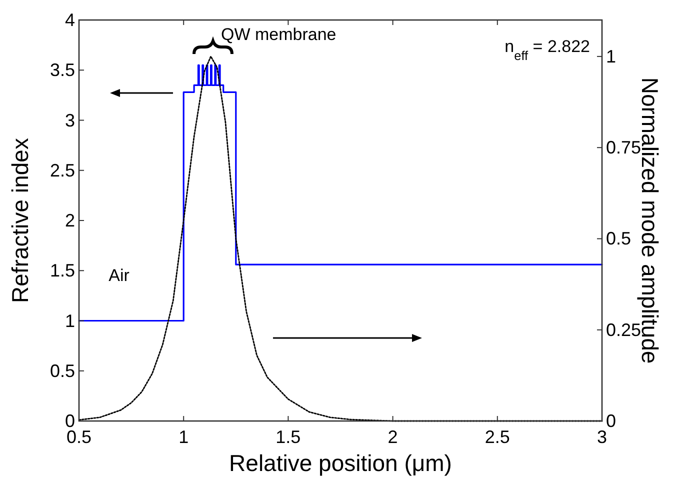  What do you see at coordinates (62, 370) in the screenshot?
I see `y-tick-label: 0.5` at bounding box center [62, 370].